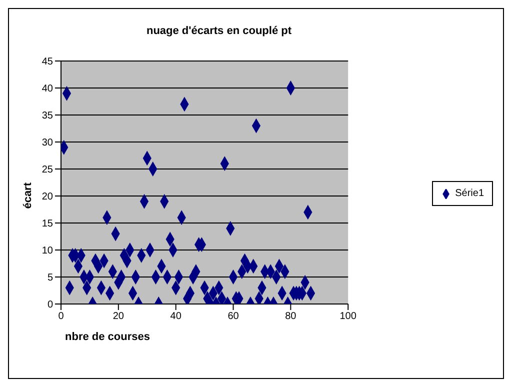  I want to click on x-tick-label: 0, so click(61, 316).